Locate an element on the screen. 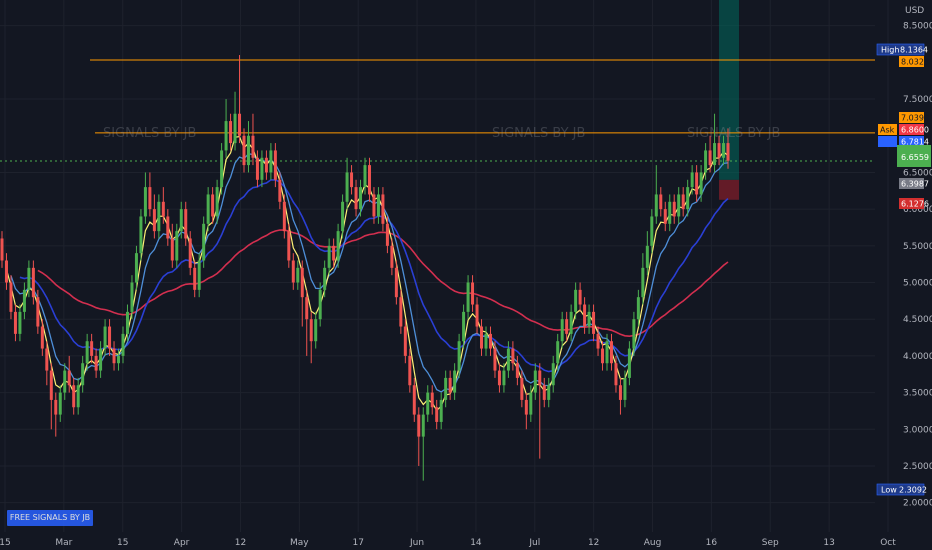 This screenshot has width=932, height=550. y-tick-label: 5.5000 is located at coordinates (917, 247).